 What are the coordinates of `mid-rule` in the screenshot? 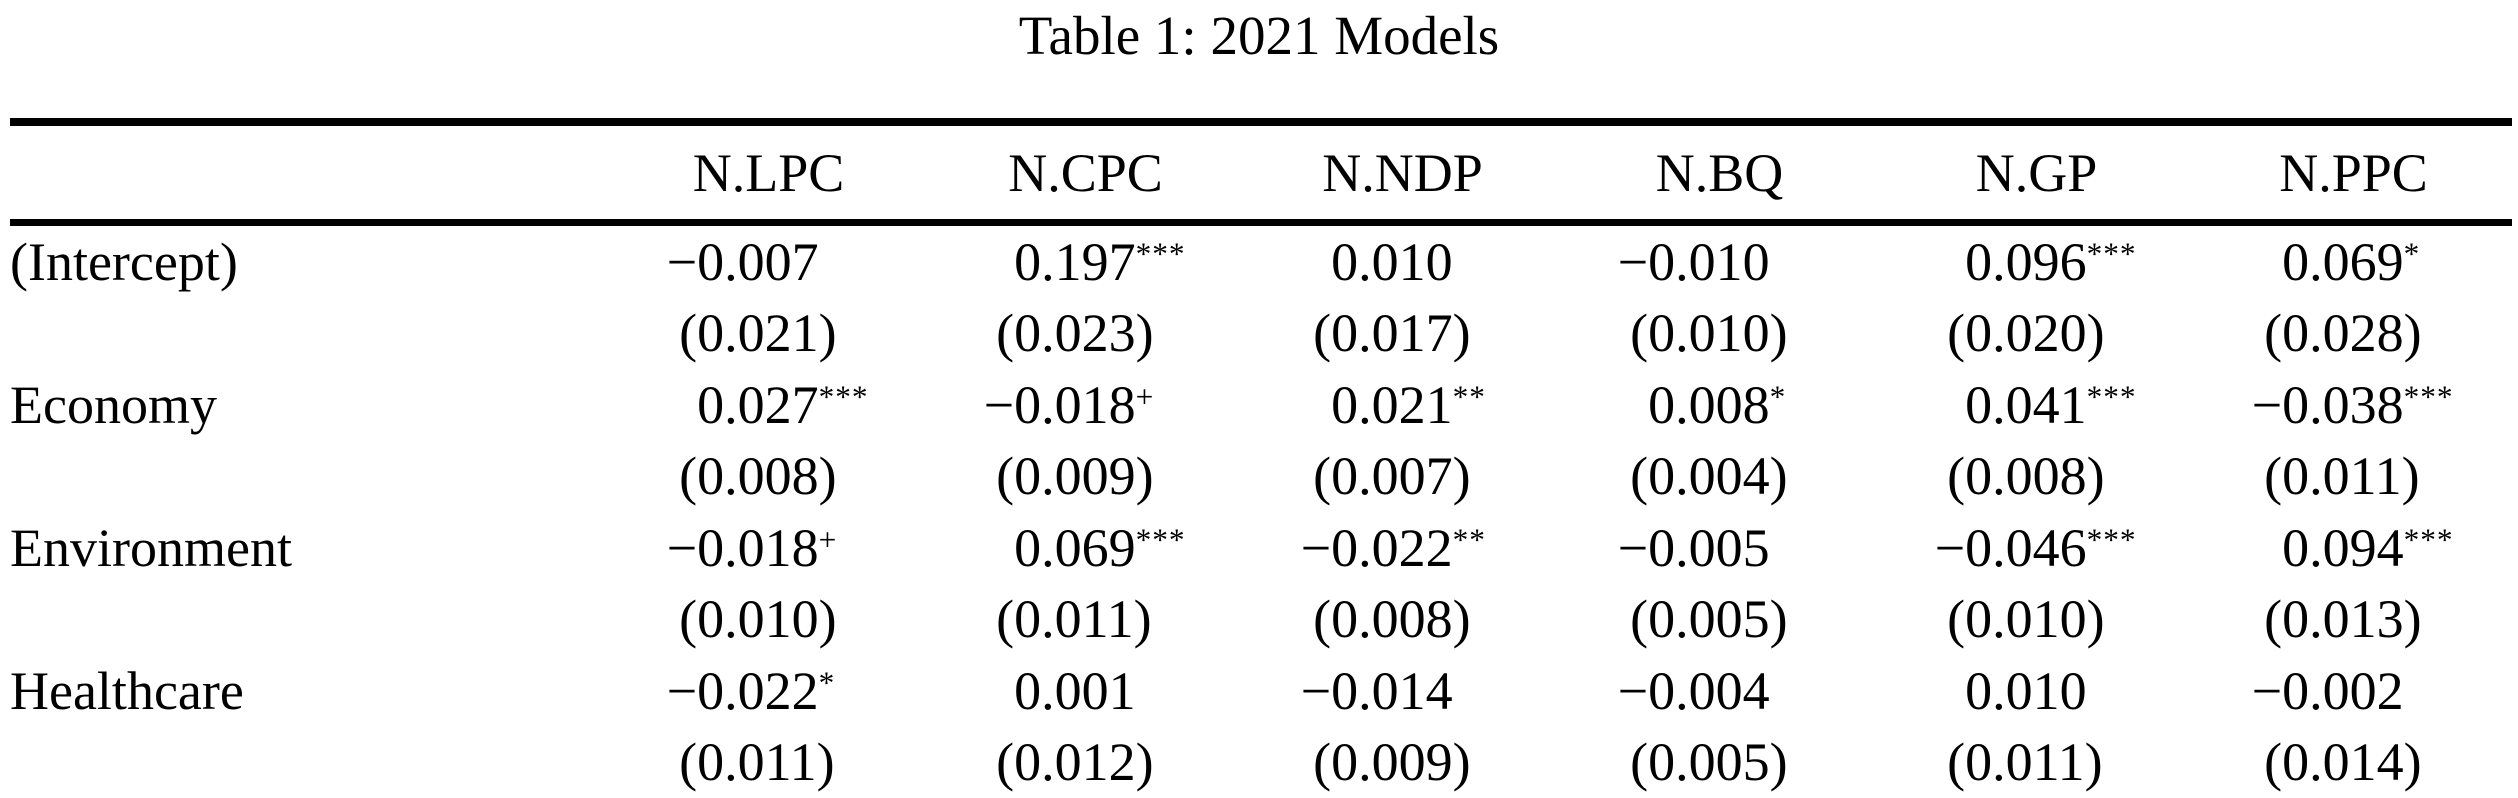 It's located at (1261, 222).